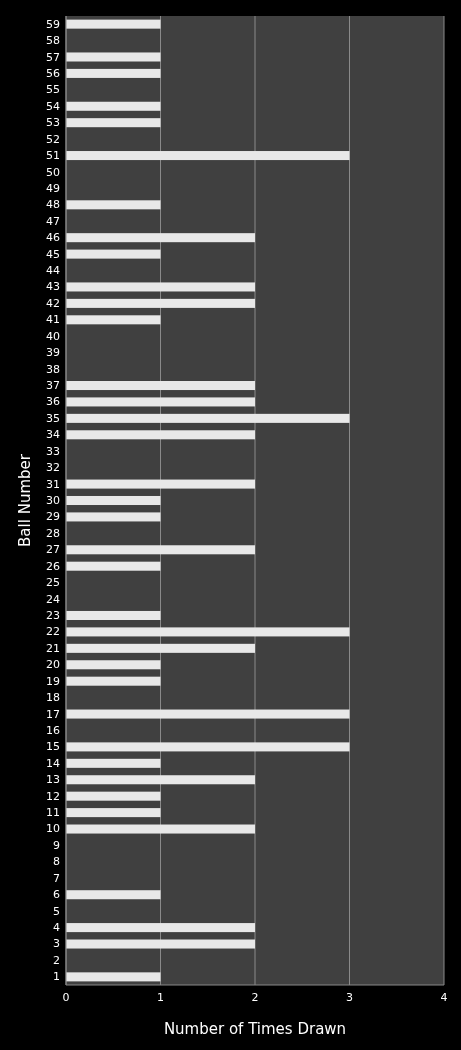 The image size is (461, 1050). I want to click on y-tick-label: 6, so click(56, 895).